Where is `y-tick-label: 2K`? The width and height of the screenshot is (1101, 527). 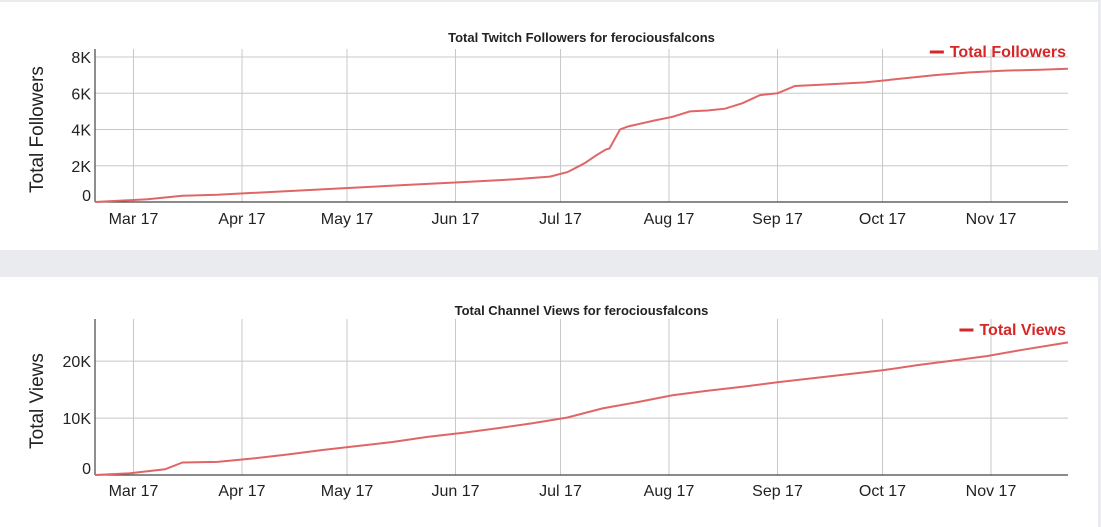 y-tick-label: 2K is located at coordinates (81, 167).